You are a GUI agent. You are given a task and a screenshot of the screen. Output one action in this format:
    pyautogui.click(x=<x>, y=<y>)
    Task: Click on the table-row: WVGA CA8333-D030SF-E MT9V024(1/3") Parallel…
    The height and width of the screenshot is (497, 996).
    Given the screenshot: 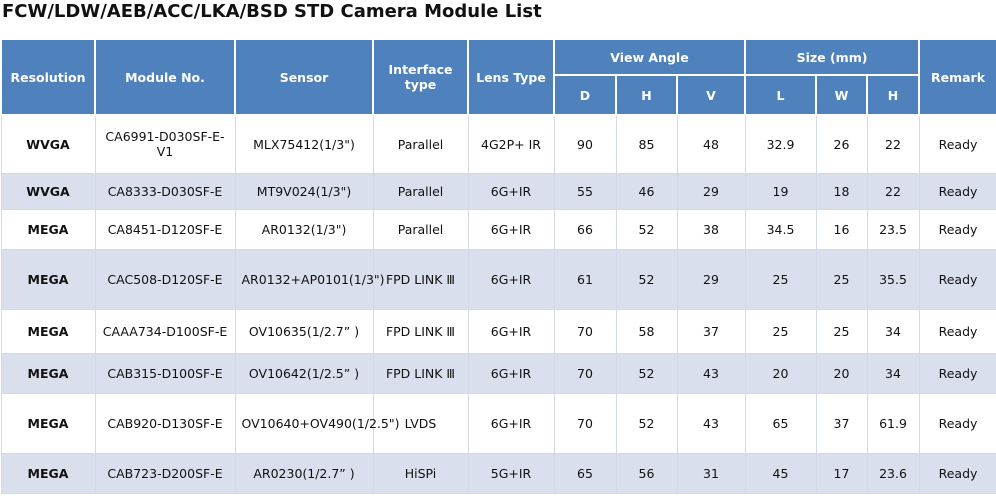 What is the action you would take?
    pyautogui.click(x=498, y=191)
    